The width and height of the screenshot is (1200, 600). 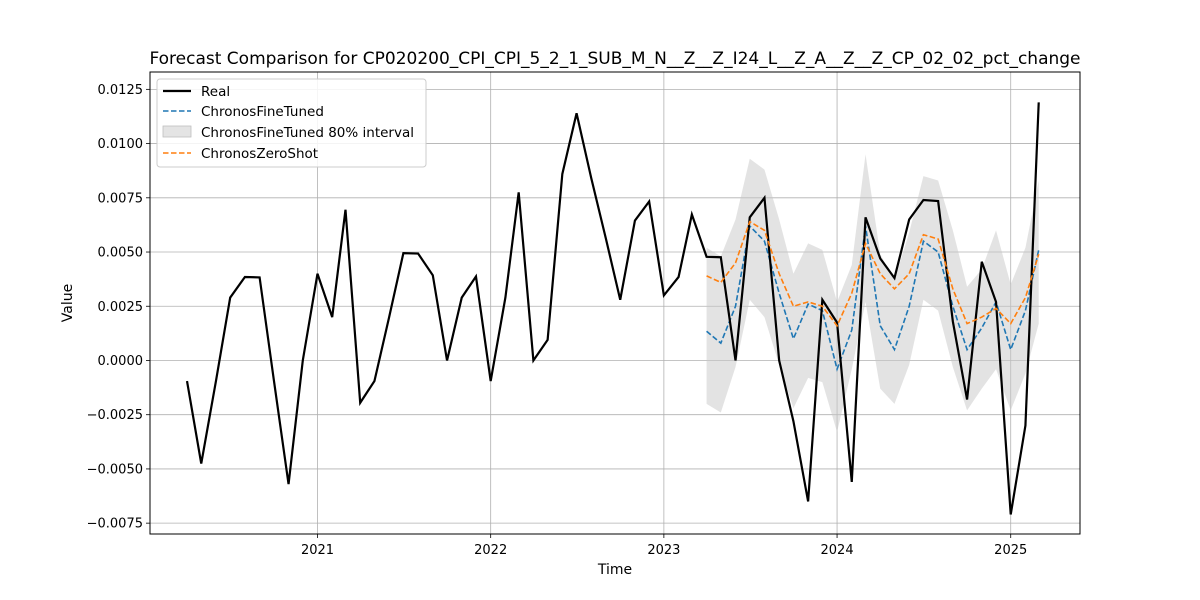 I want to click on series-line-chronosfinetuned, so click(x=873, y=298).